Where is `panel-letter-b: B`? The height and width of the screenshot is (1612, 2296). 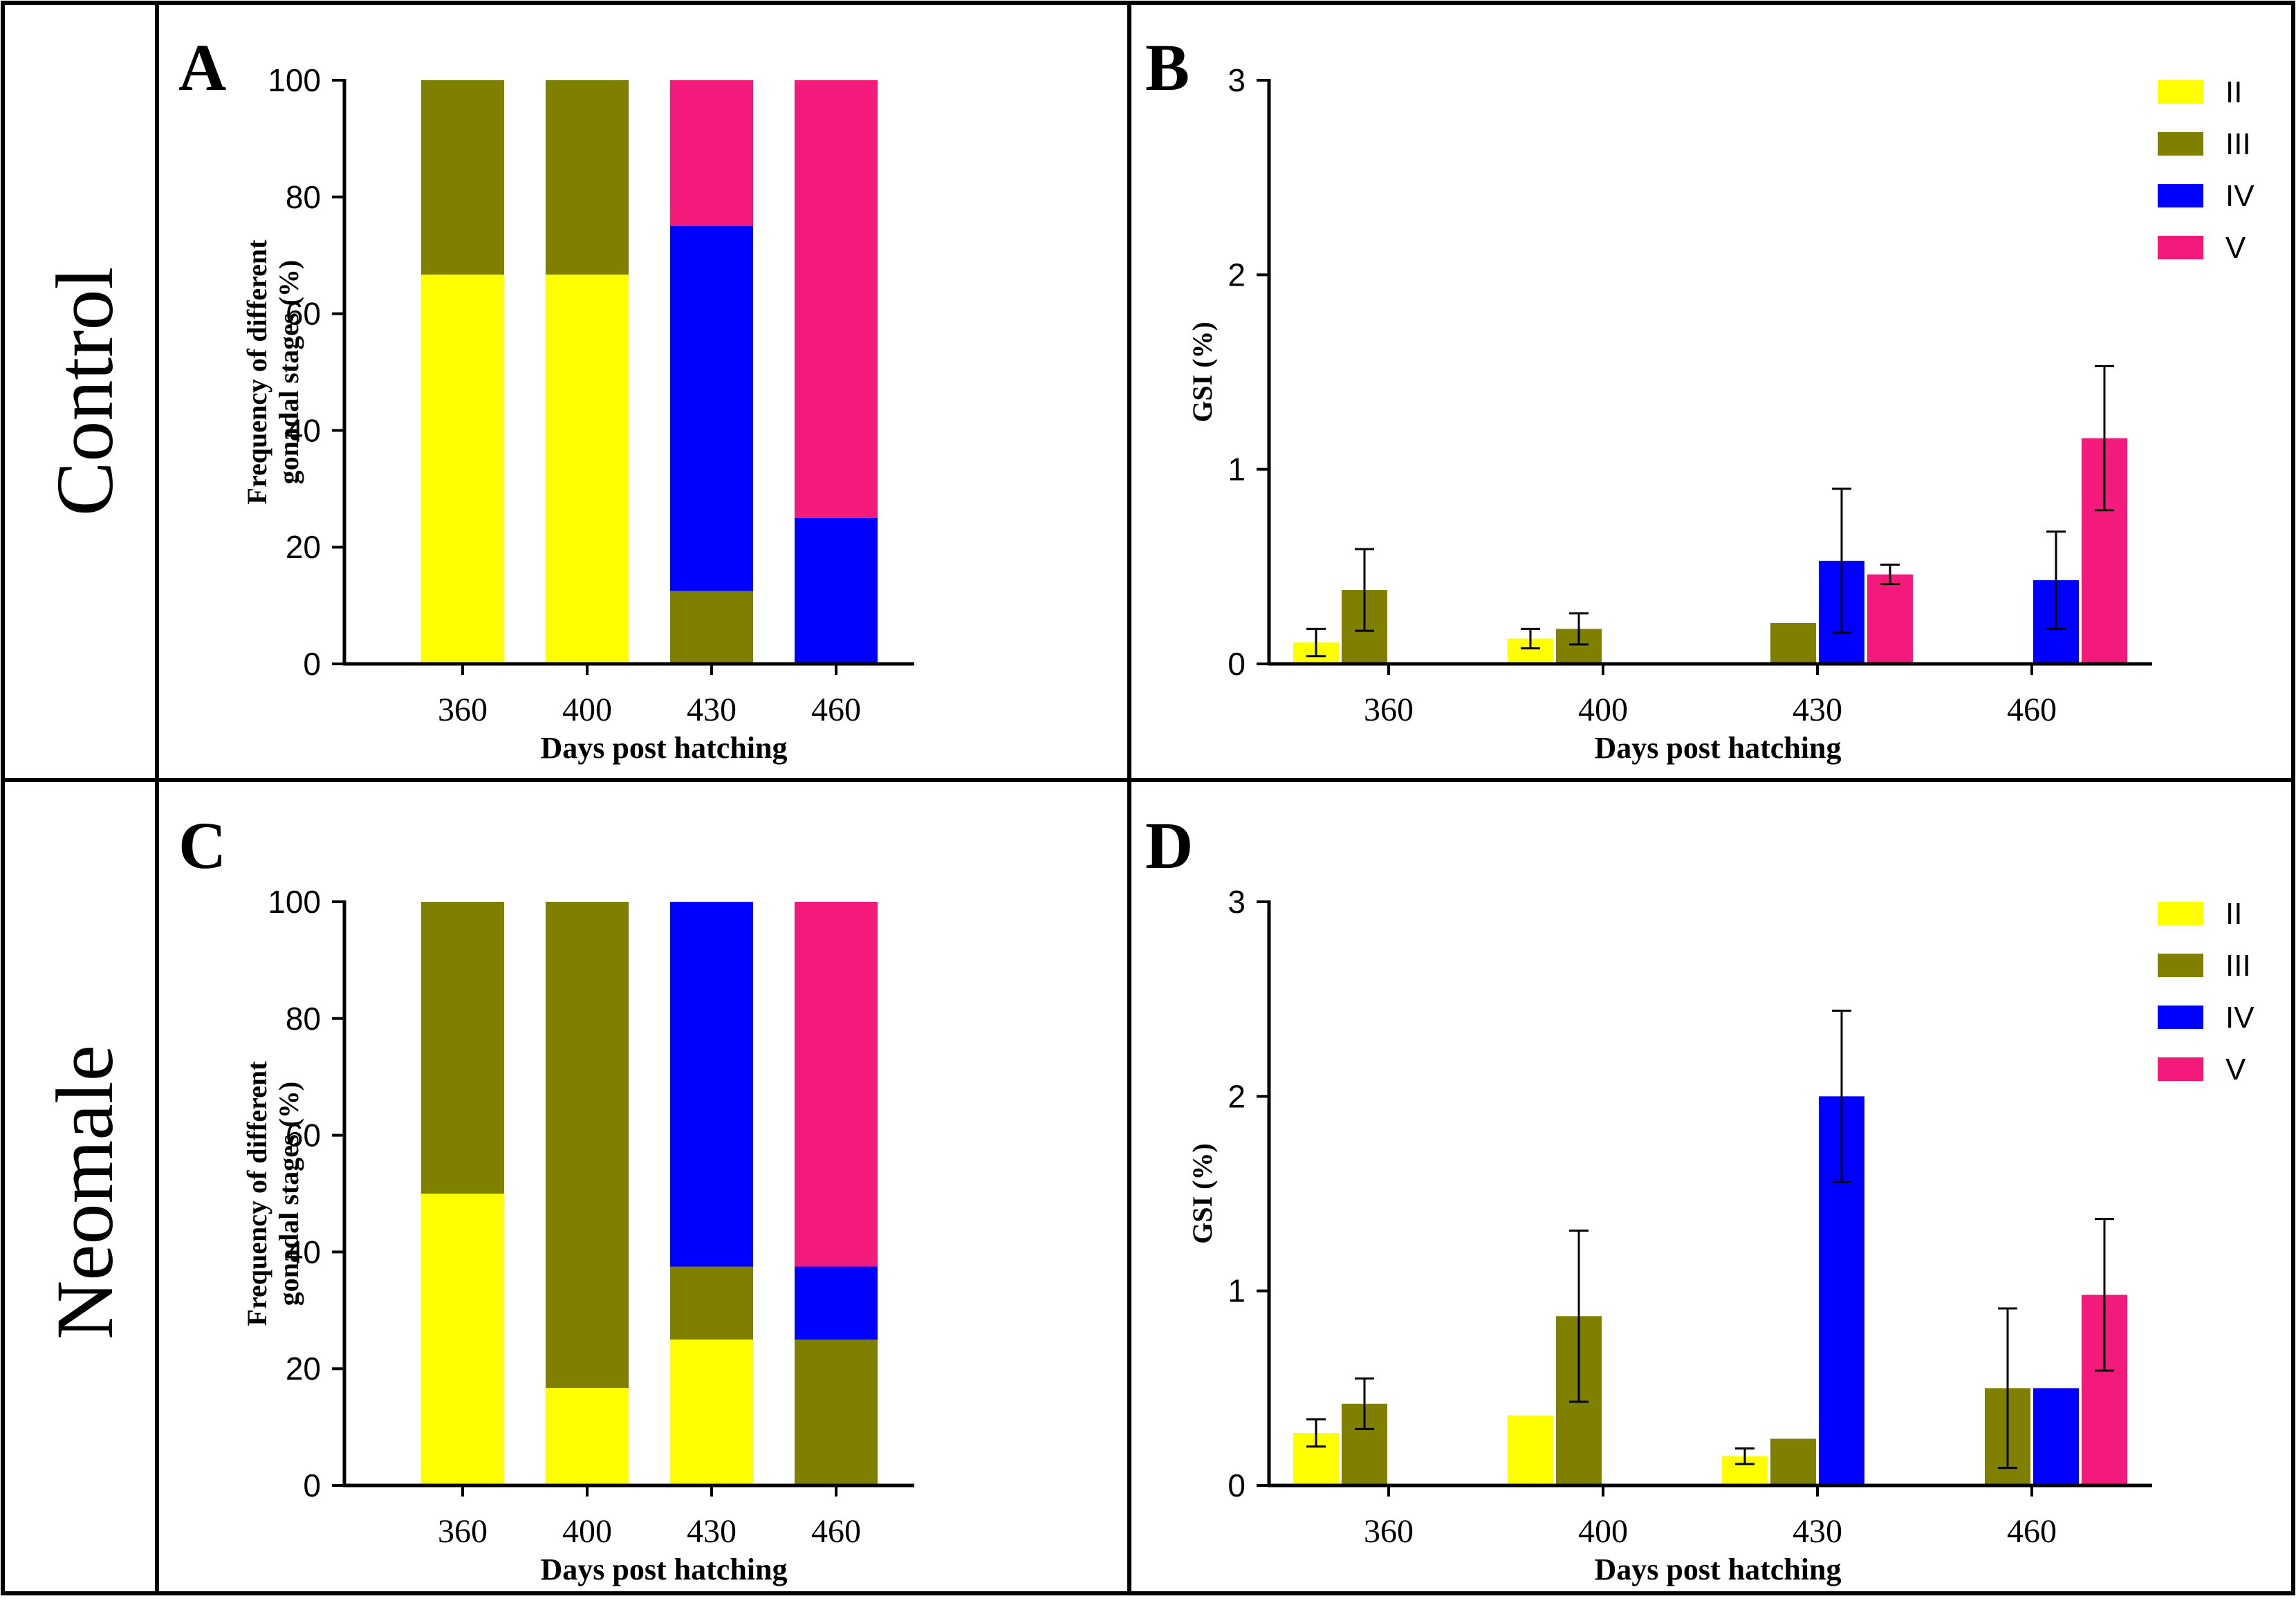
panel-letter-b: B is located at coordinates (1167, 67).